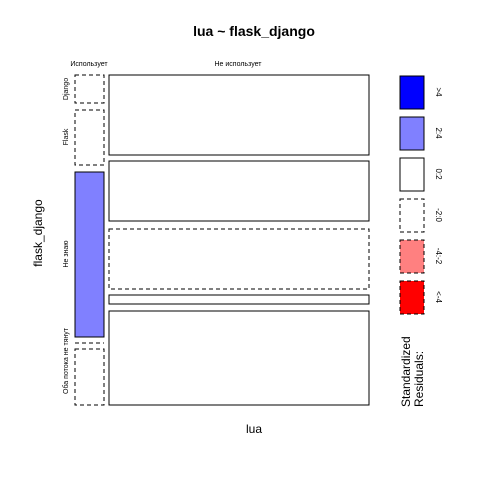 This screenshot has width=480, height=480. I want to click on row-label-django: Django, so click(66, 89).